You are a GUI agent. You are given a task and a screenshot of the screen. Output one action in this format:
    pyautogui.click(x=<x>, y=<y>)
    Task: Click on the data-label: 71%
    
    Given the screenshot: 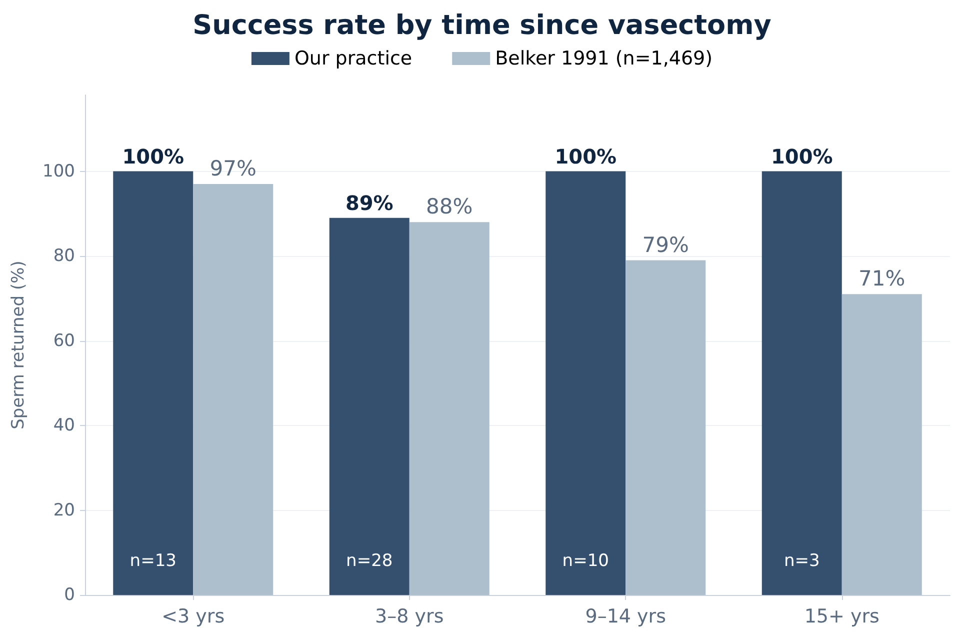 What is the action you would take?
    pyautogui.click(x=882, y=278)
    